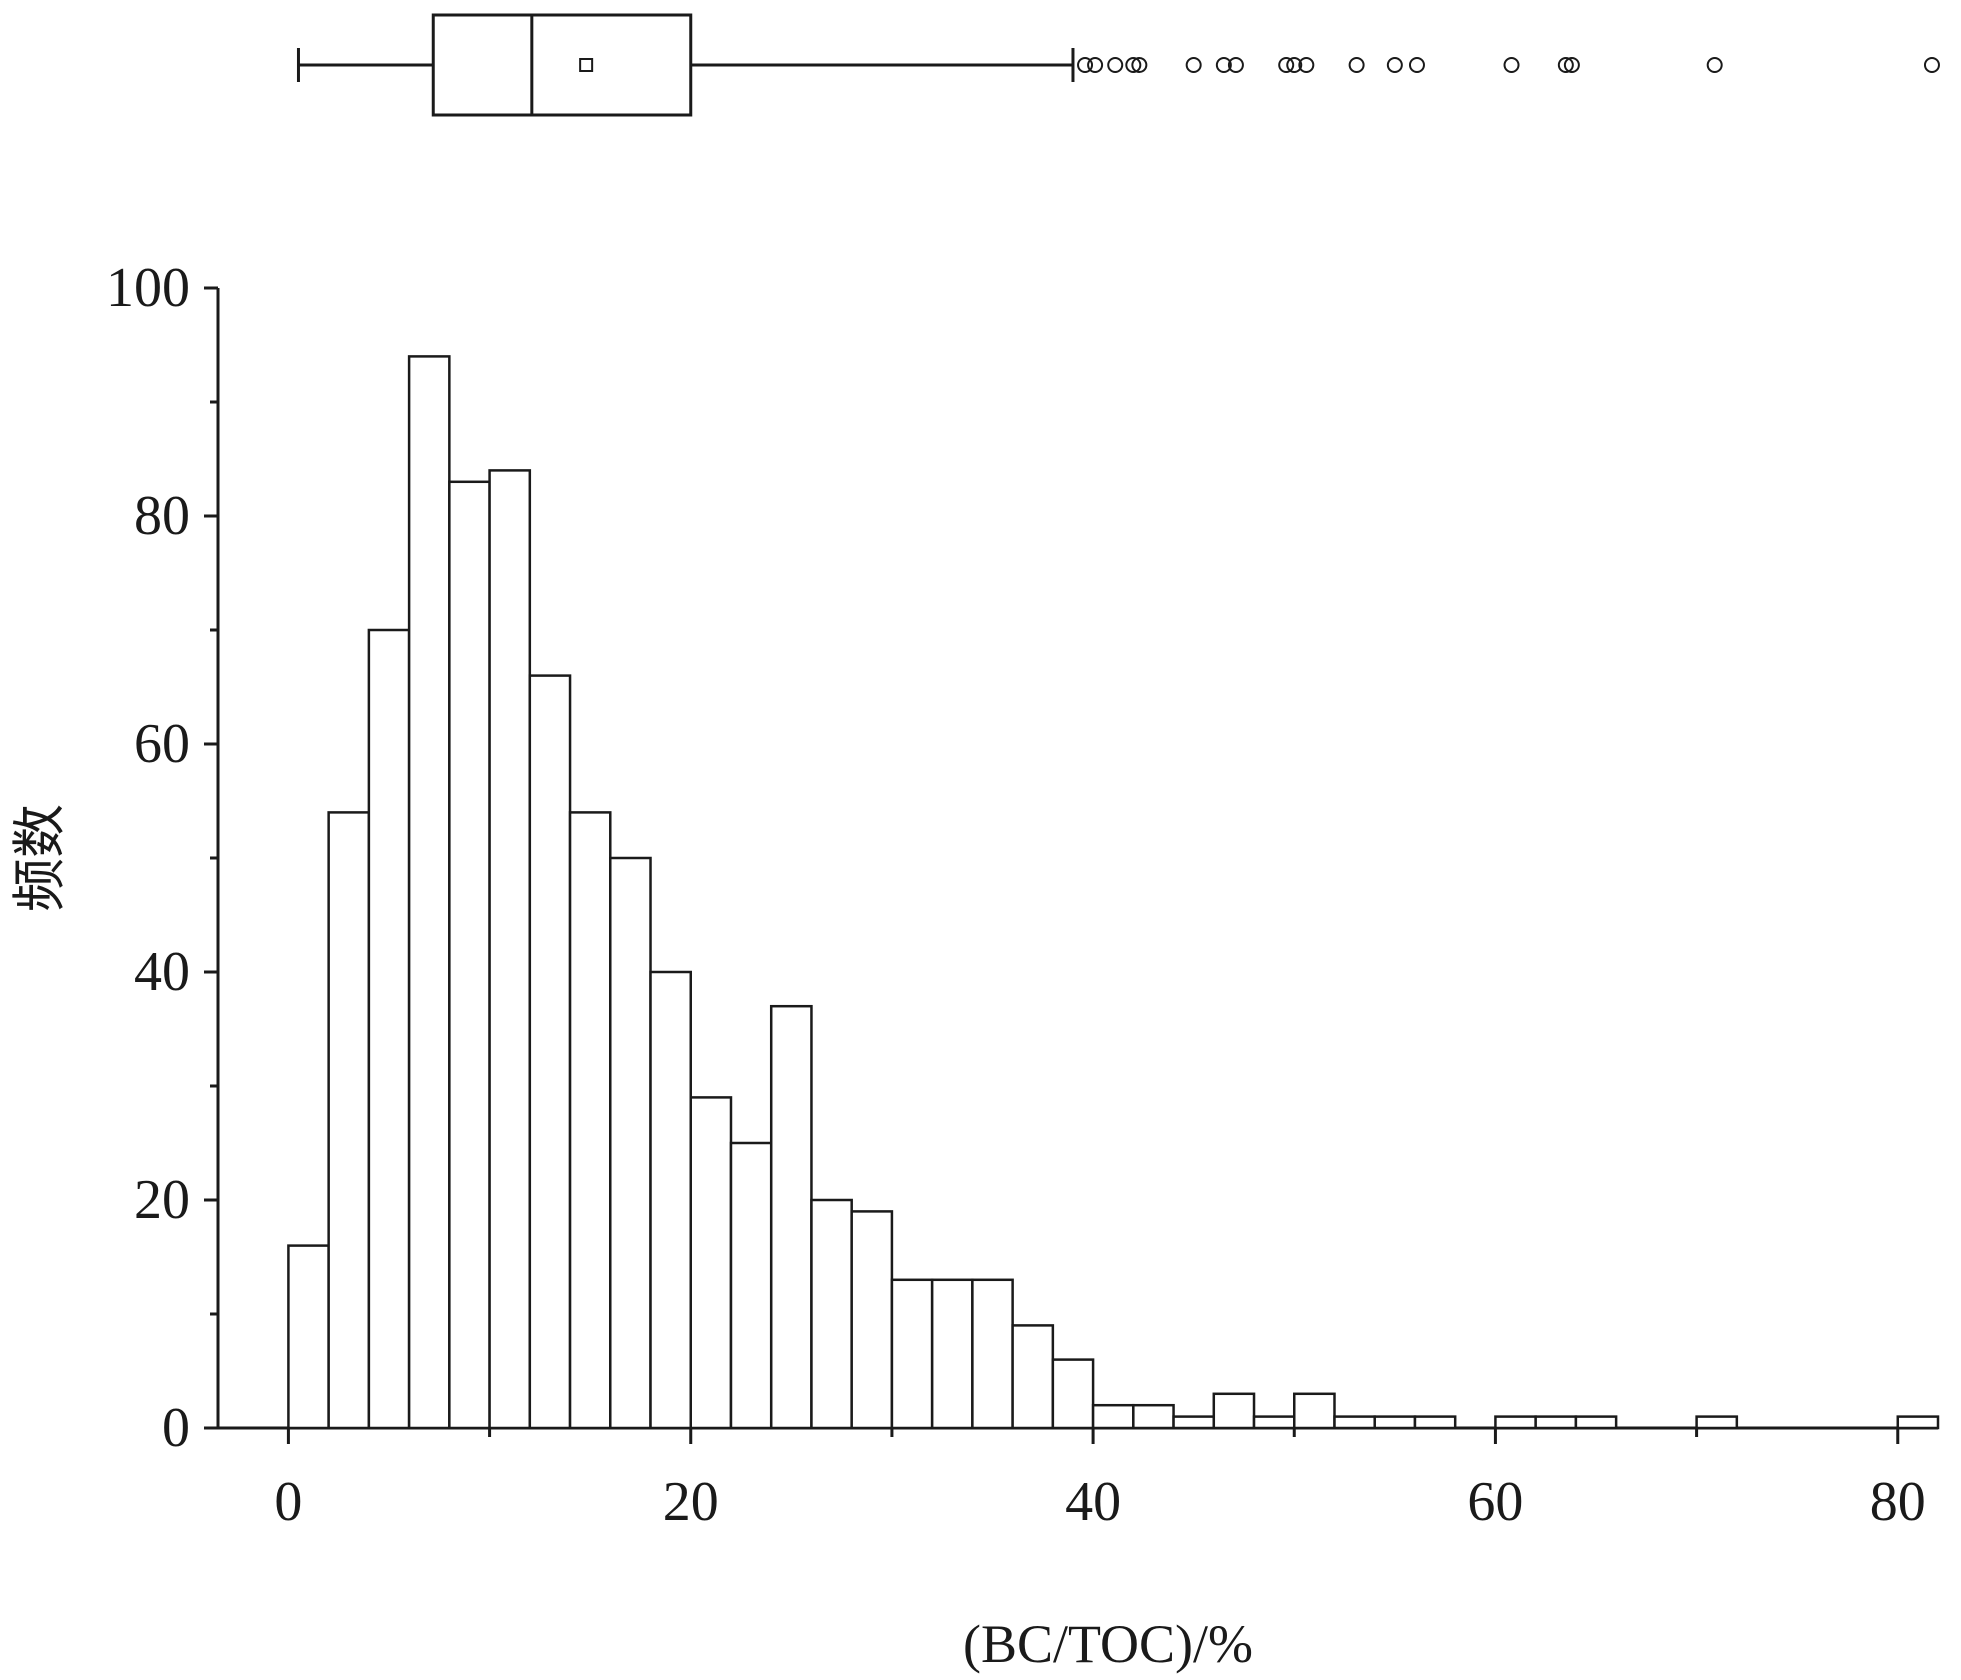 The image size is (1961, 1680). What do you see at coordinates (148, 288) in the screenshot?
I see `y-tick-label: 100` at bounding box center [148, 288].